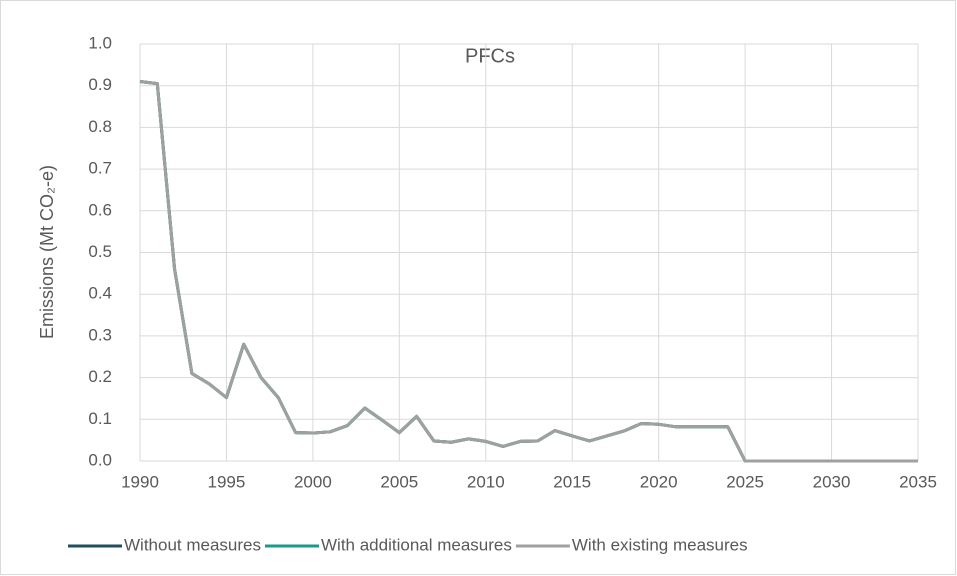 This screenshot has height=576, width=957. Describe the element at coordinates (490, 56) in the screenshot. I see `chart-title: PFCs` at that location.